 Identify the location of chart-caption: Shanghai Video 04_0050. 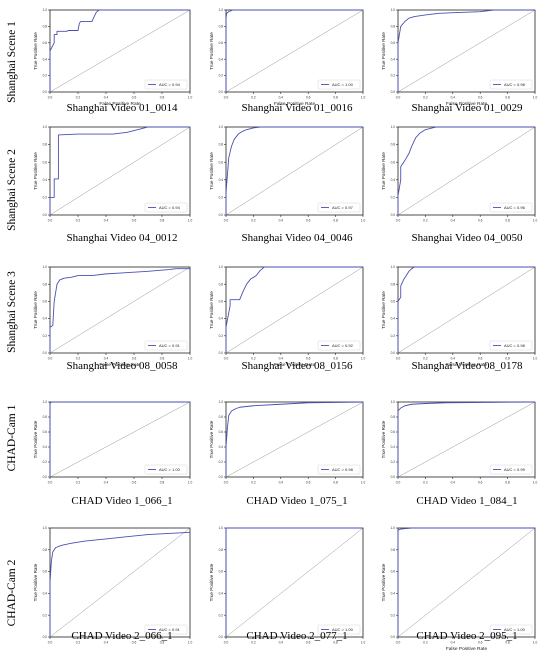
(467, 238).